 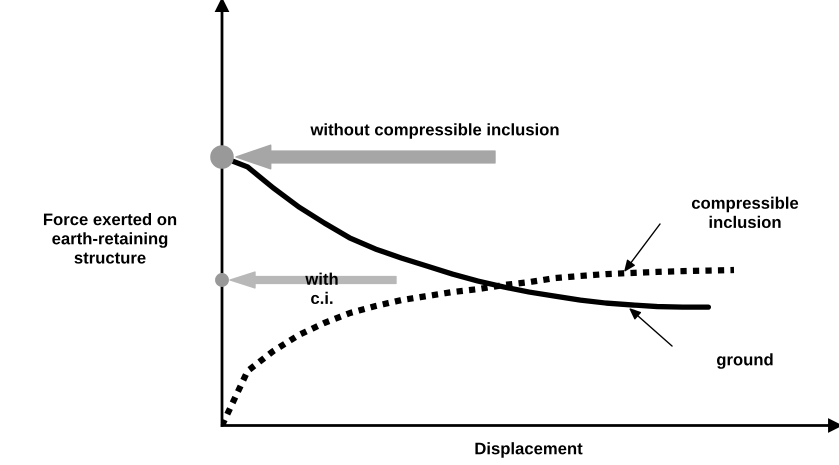 I want to click on annotation: ground, so click(x=744, y=361).